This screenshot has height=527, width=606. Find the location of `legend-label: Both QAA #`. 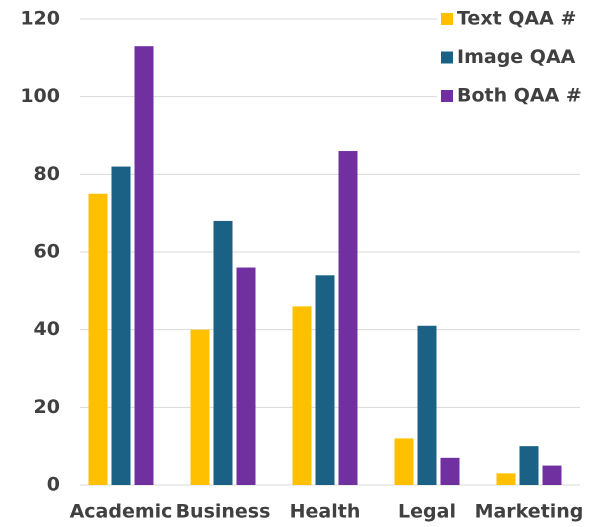

legend-label: Both QAA # is located at coordinates (519, 96).